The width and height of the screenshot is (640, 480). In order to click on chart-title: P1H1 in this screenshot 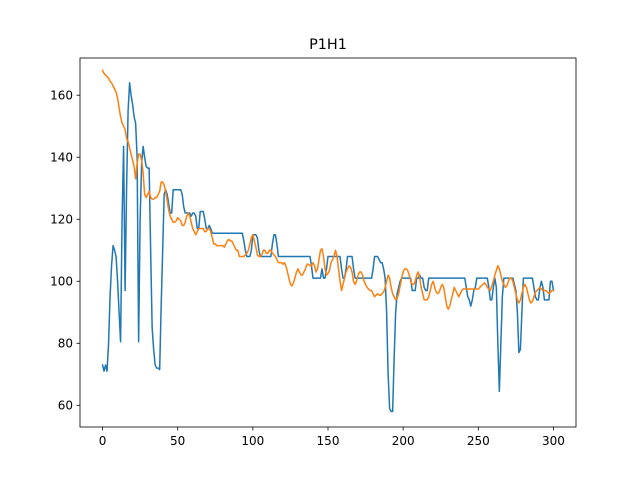, I will do `click(328, 45)`.